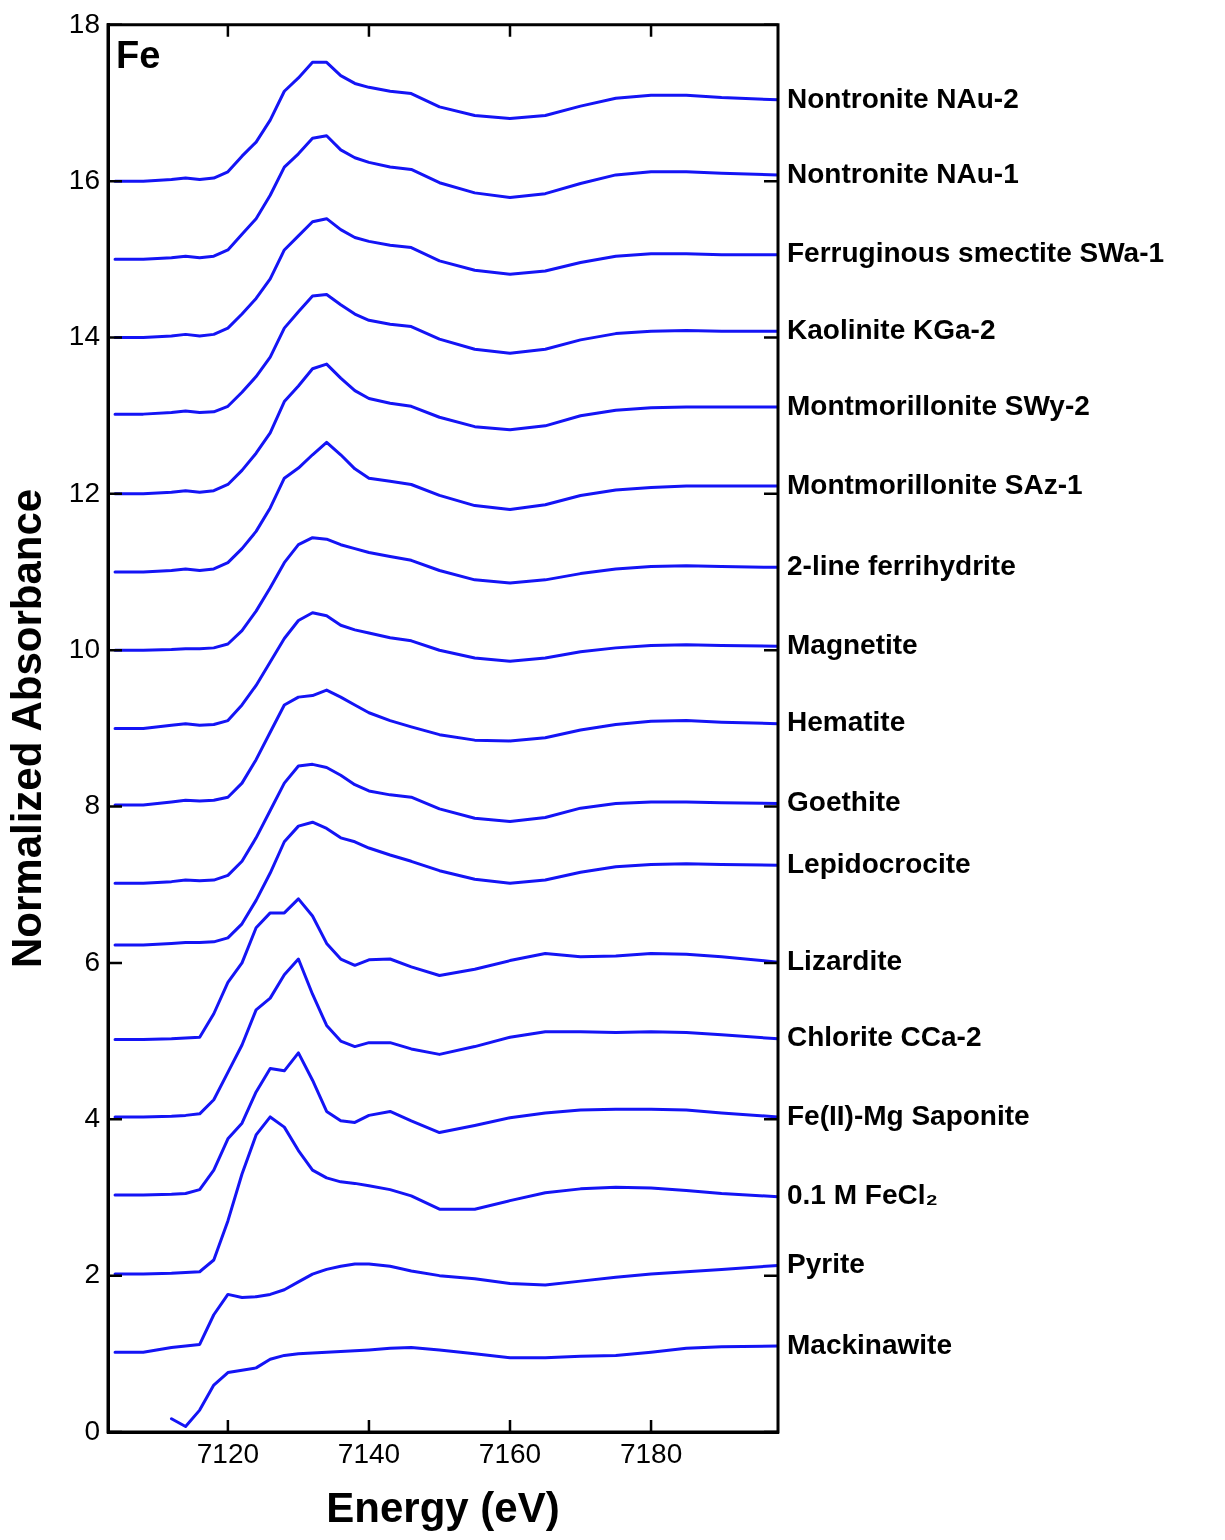 This screenshot has width=1225, height=1540. I want to click on y-tick-label: 10, so click(84, 648).